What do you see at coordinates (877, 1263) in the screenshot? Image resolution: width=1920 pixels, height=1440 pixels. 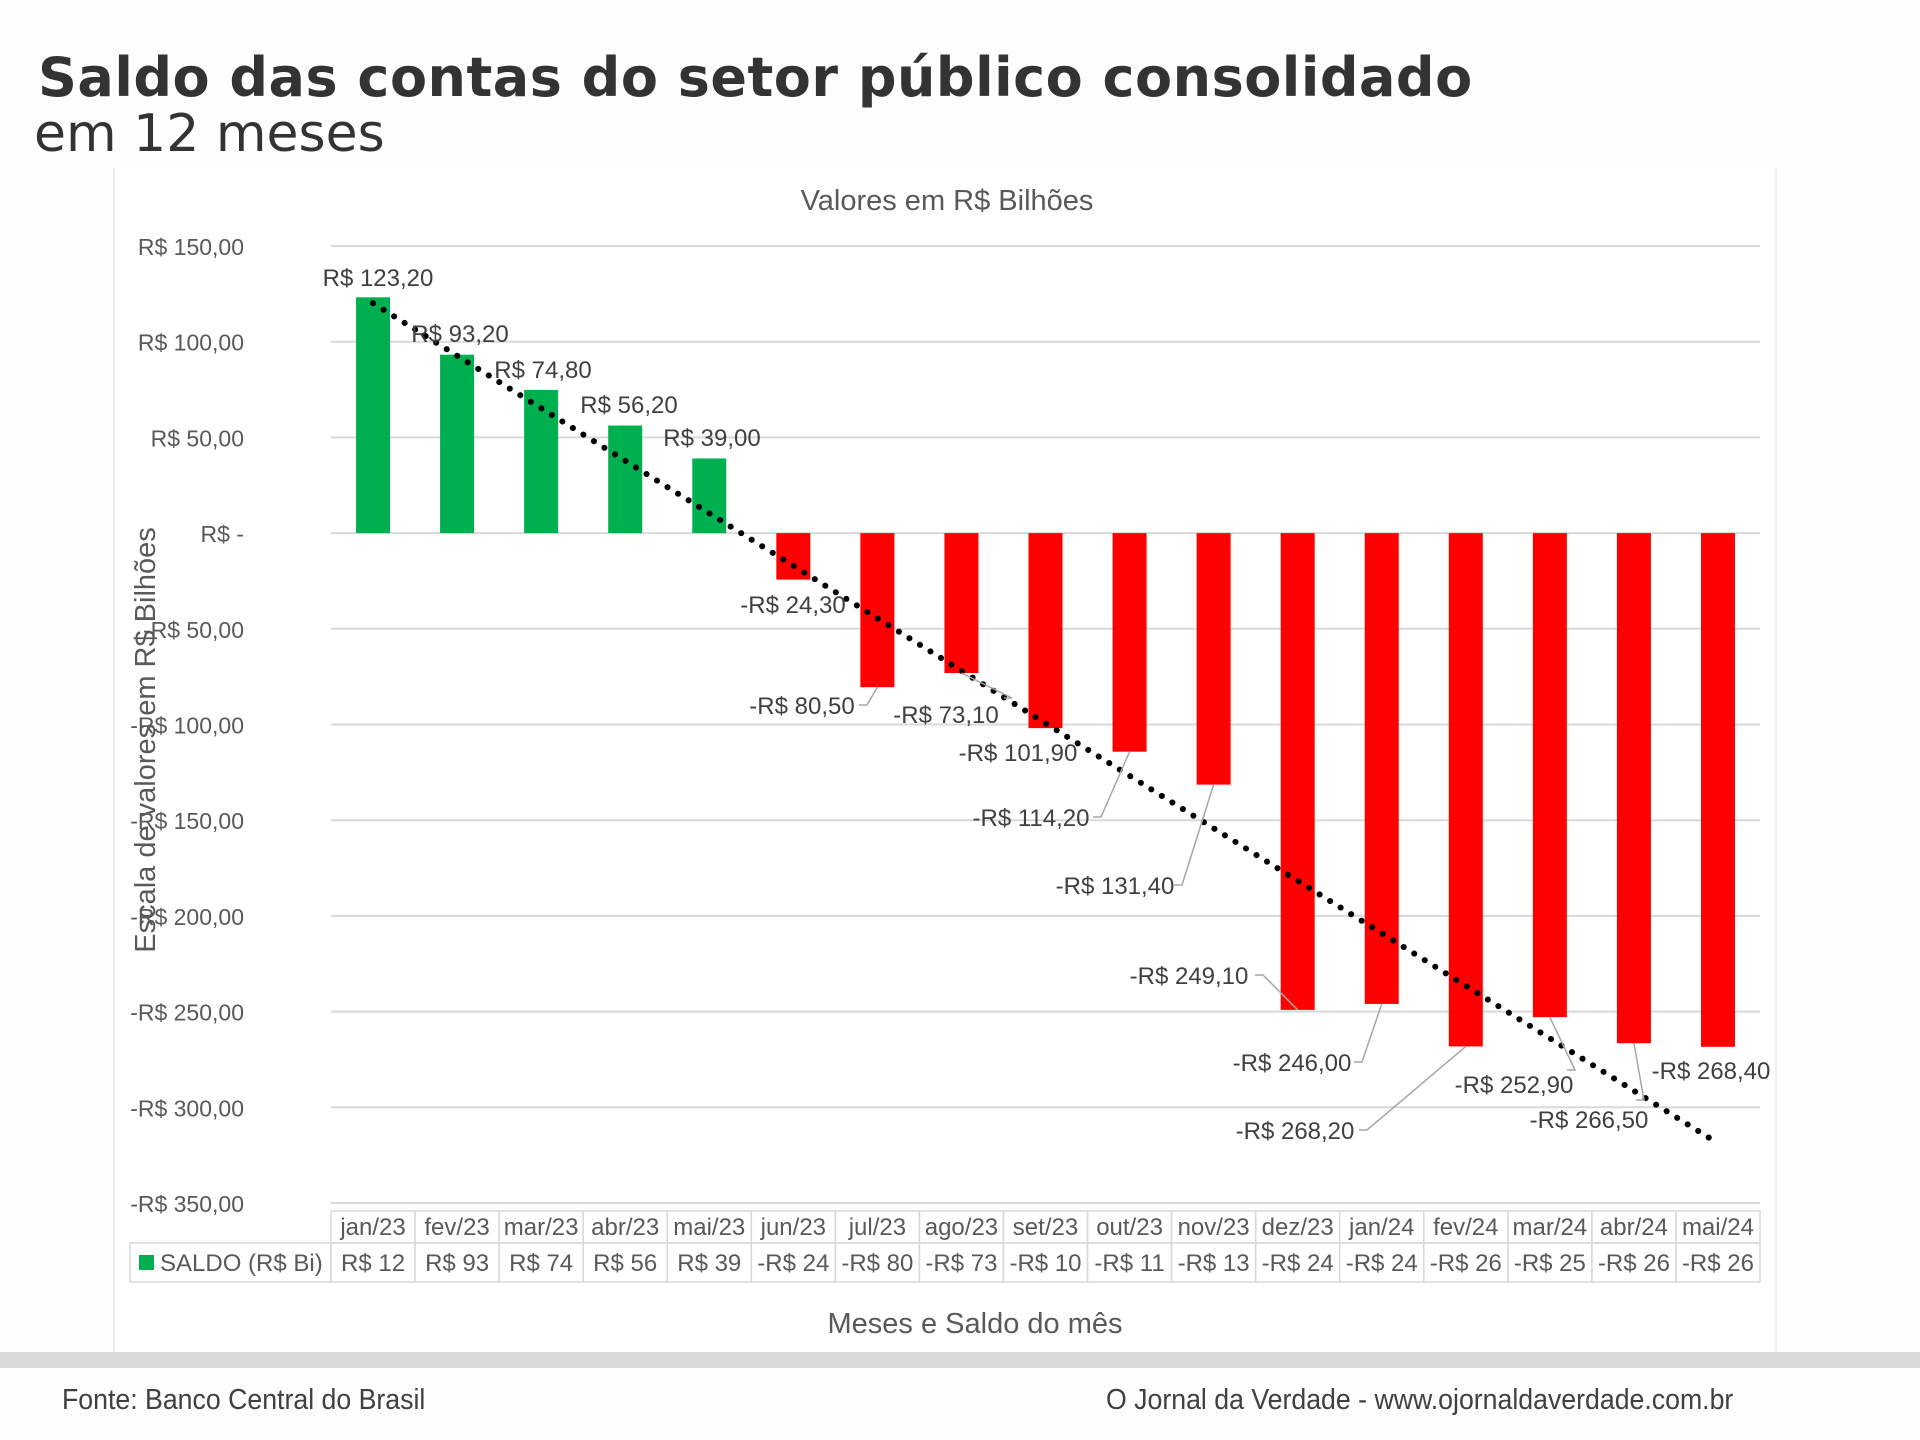 I see `table-value: -R$ 80` at bounding box center [877, 1263].